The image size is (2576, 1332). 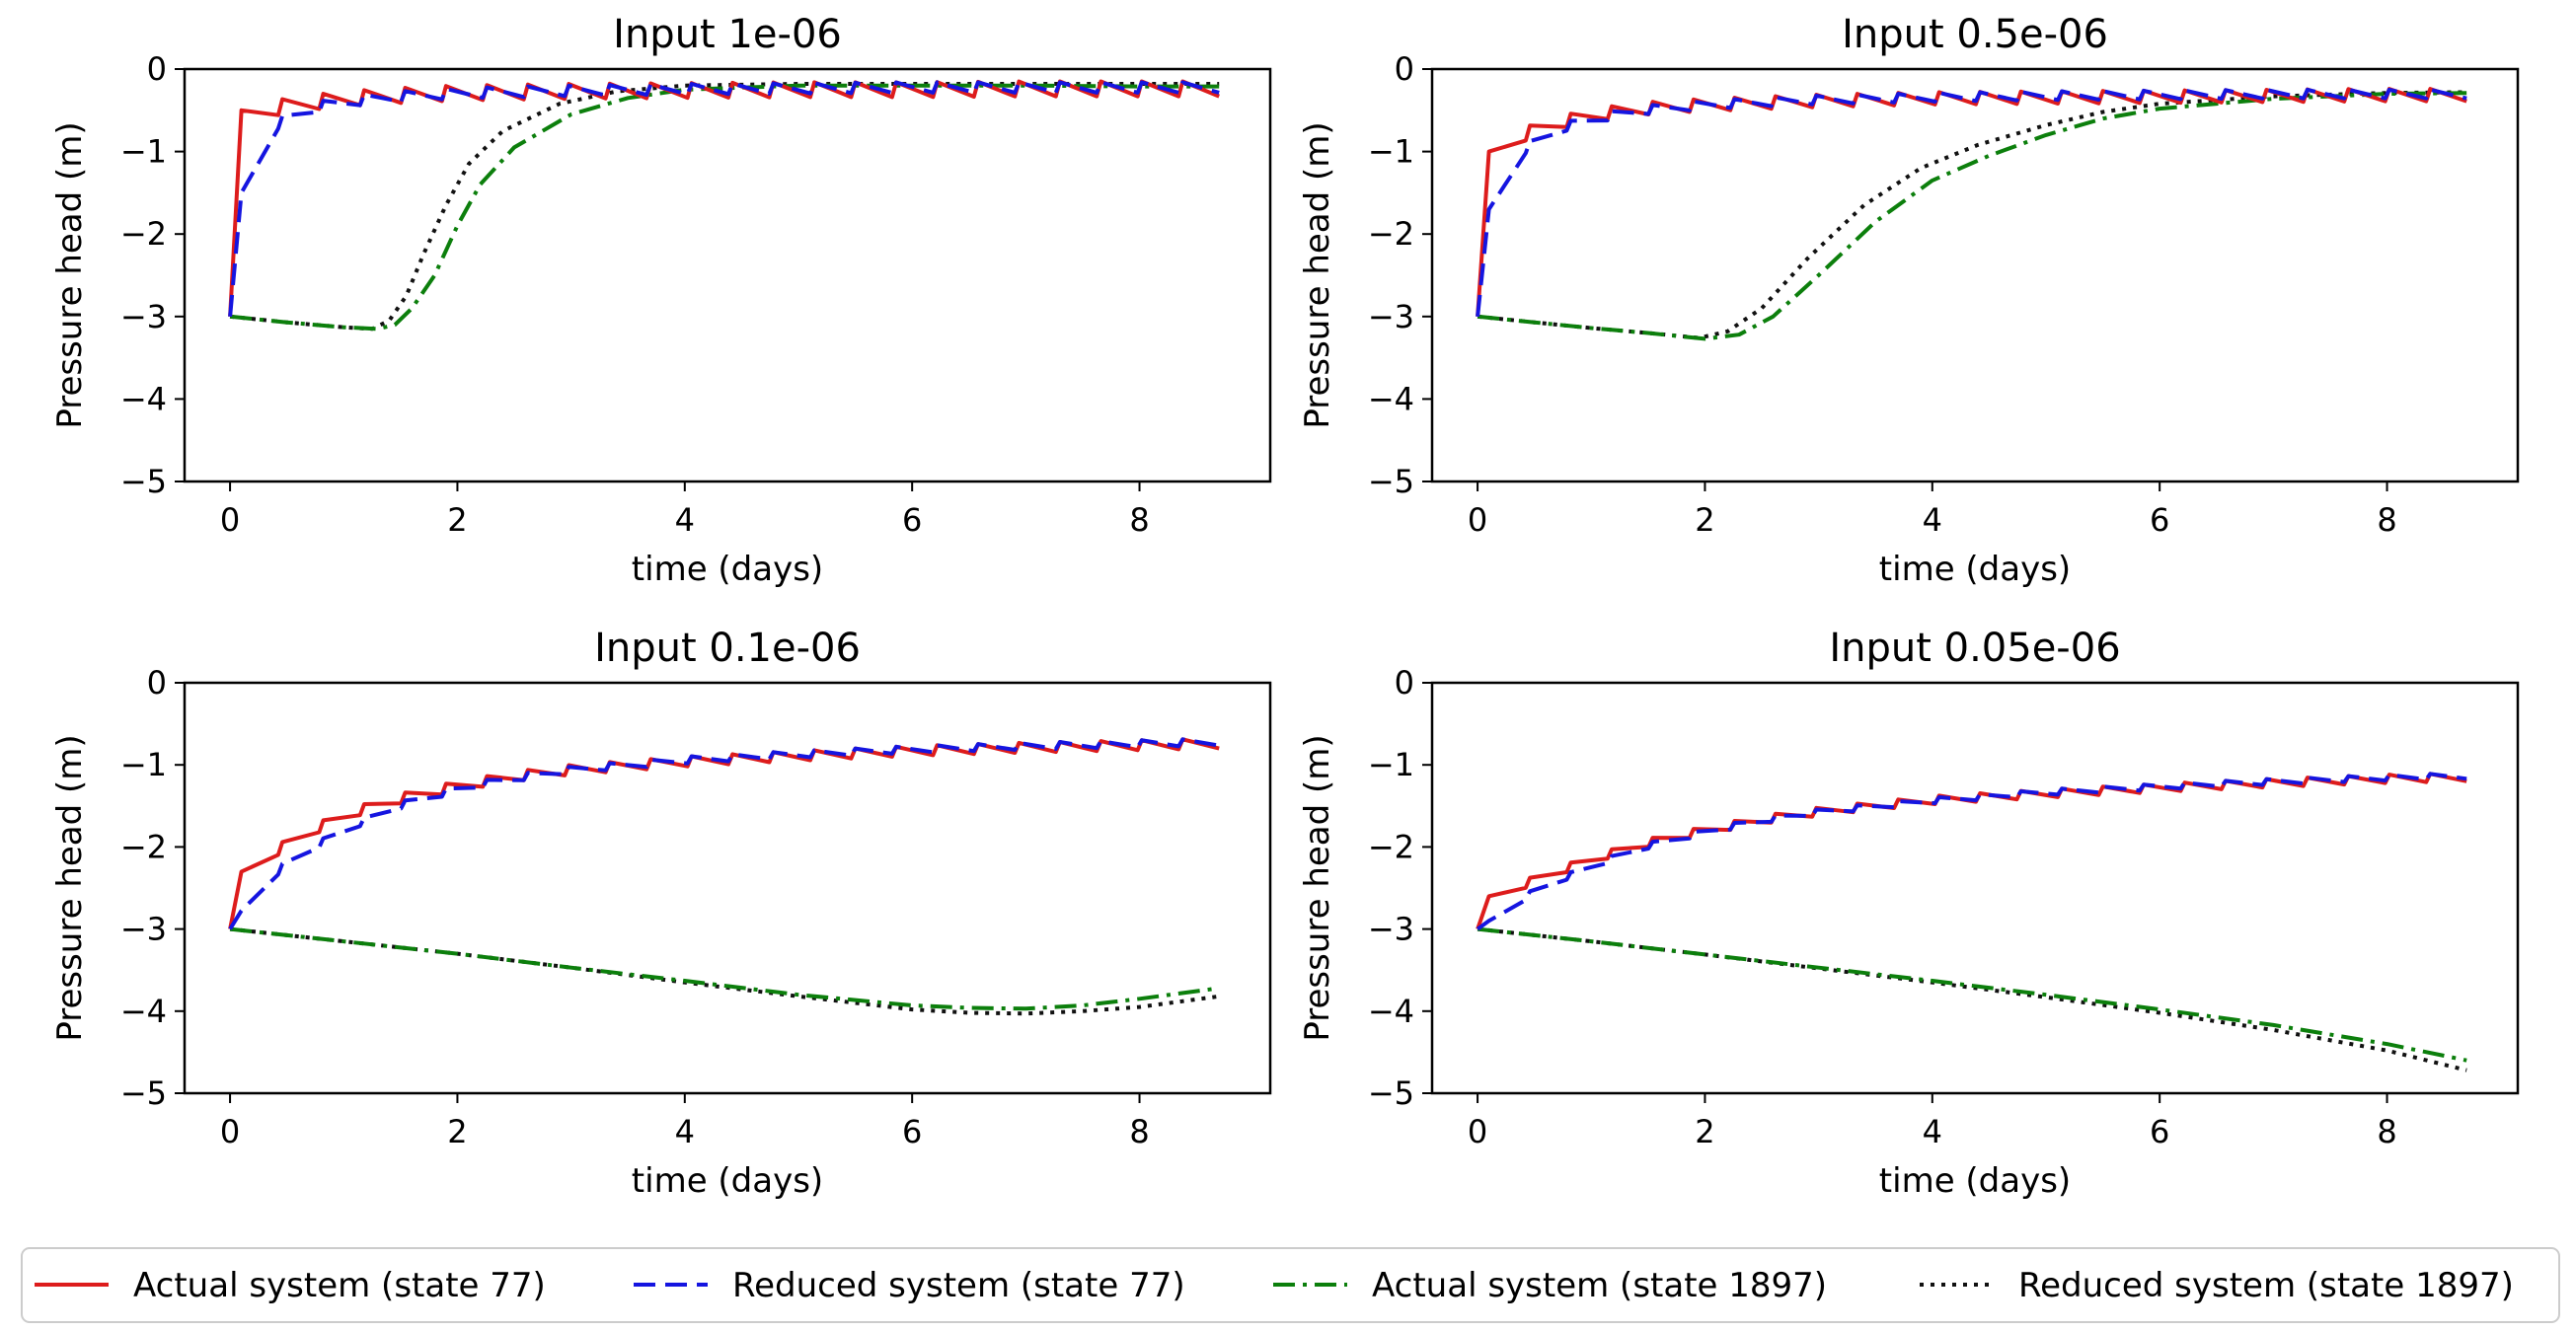 What do you see at coordinates (728, 34) in the screenshot?
I see `chart-title: Input 1e-06` at bounding box center [728, 34].